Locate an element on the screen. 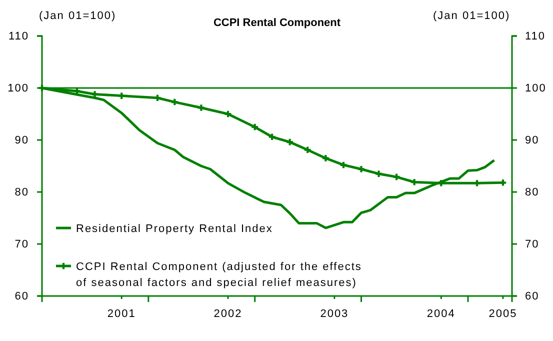  y2-tick-label: 110 is located at coordinates (535, 36).